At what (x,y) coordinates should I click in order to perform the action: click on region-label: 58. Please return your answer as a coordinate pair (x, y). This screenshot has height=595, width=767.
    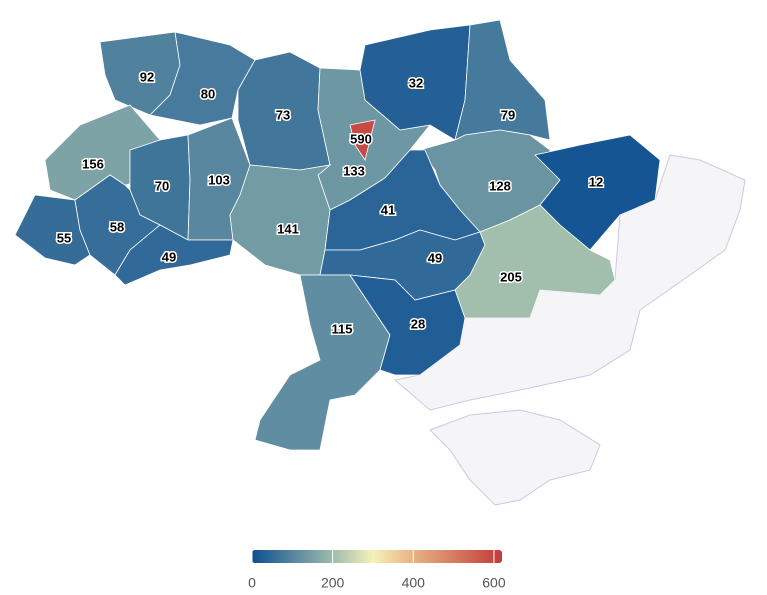
    Looking at the image, I should click on (117, 226).